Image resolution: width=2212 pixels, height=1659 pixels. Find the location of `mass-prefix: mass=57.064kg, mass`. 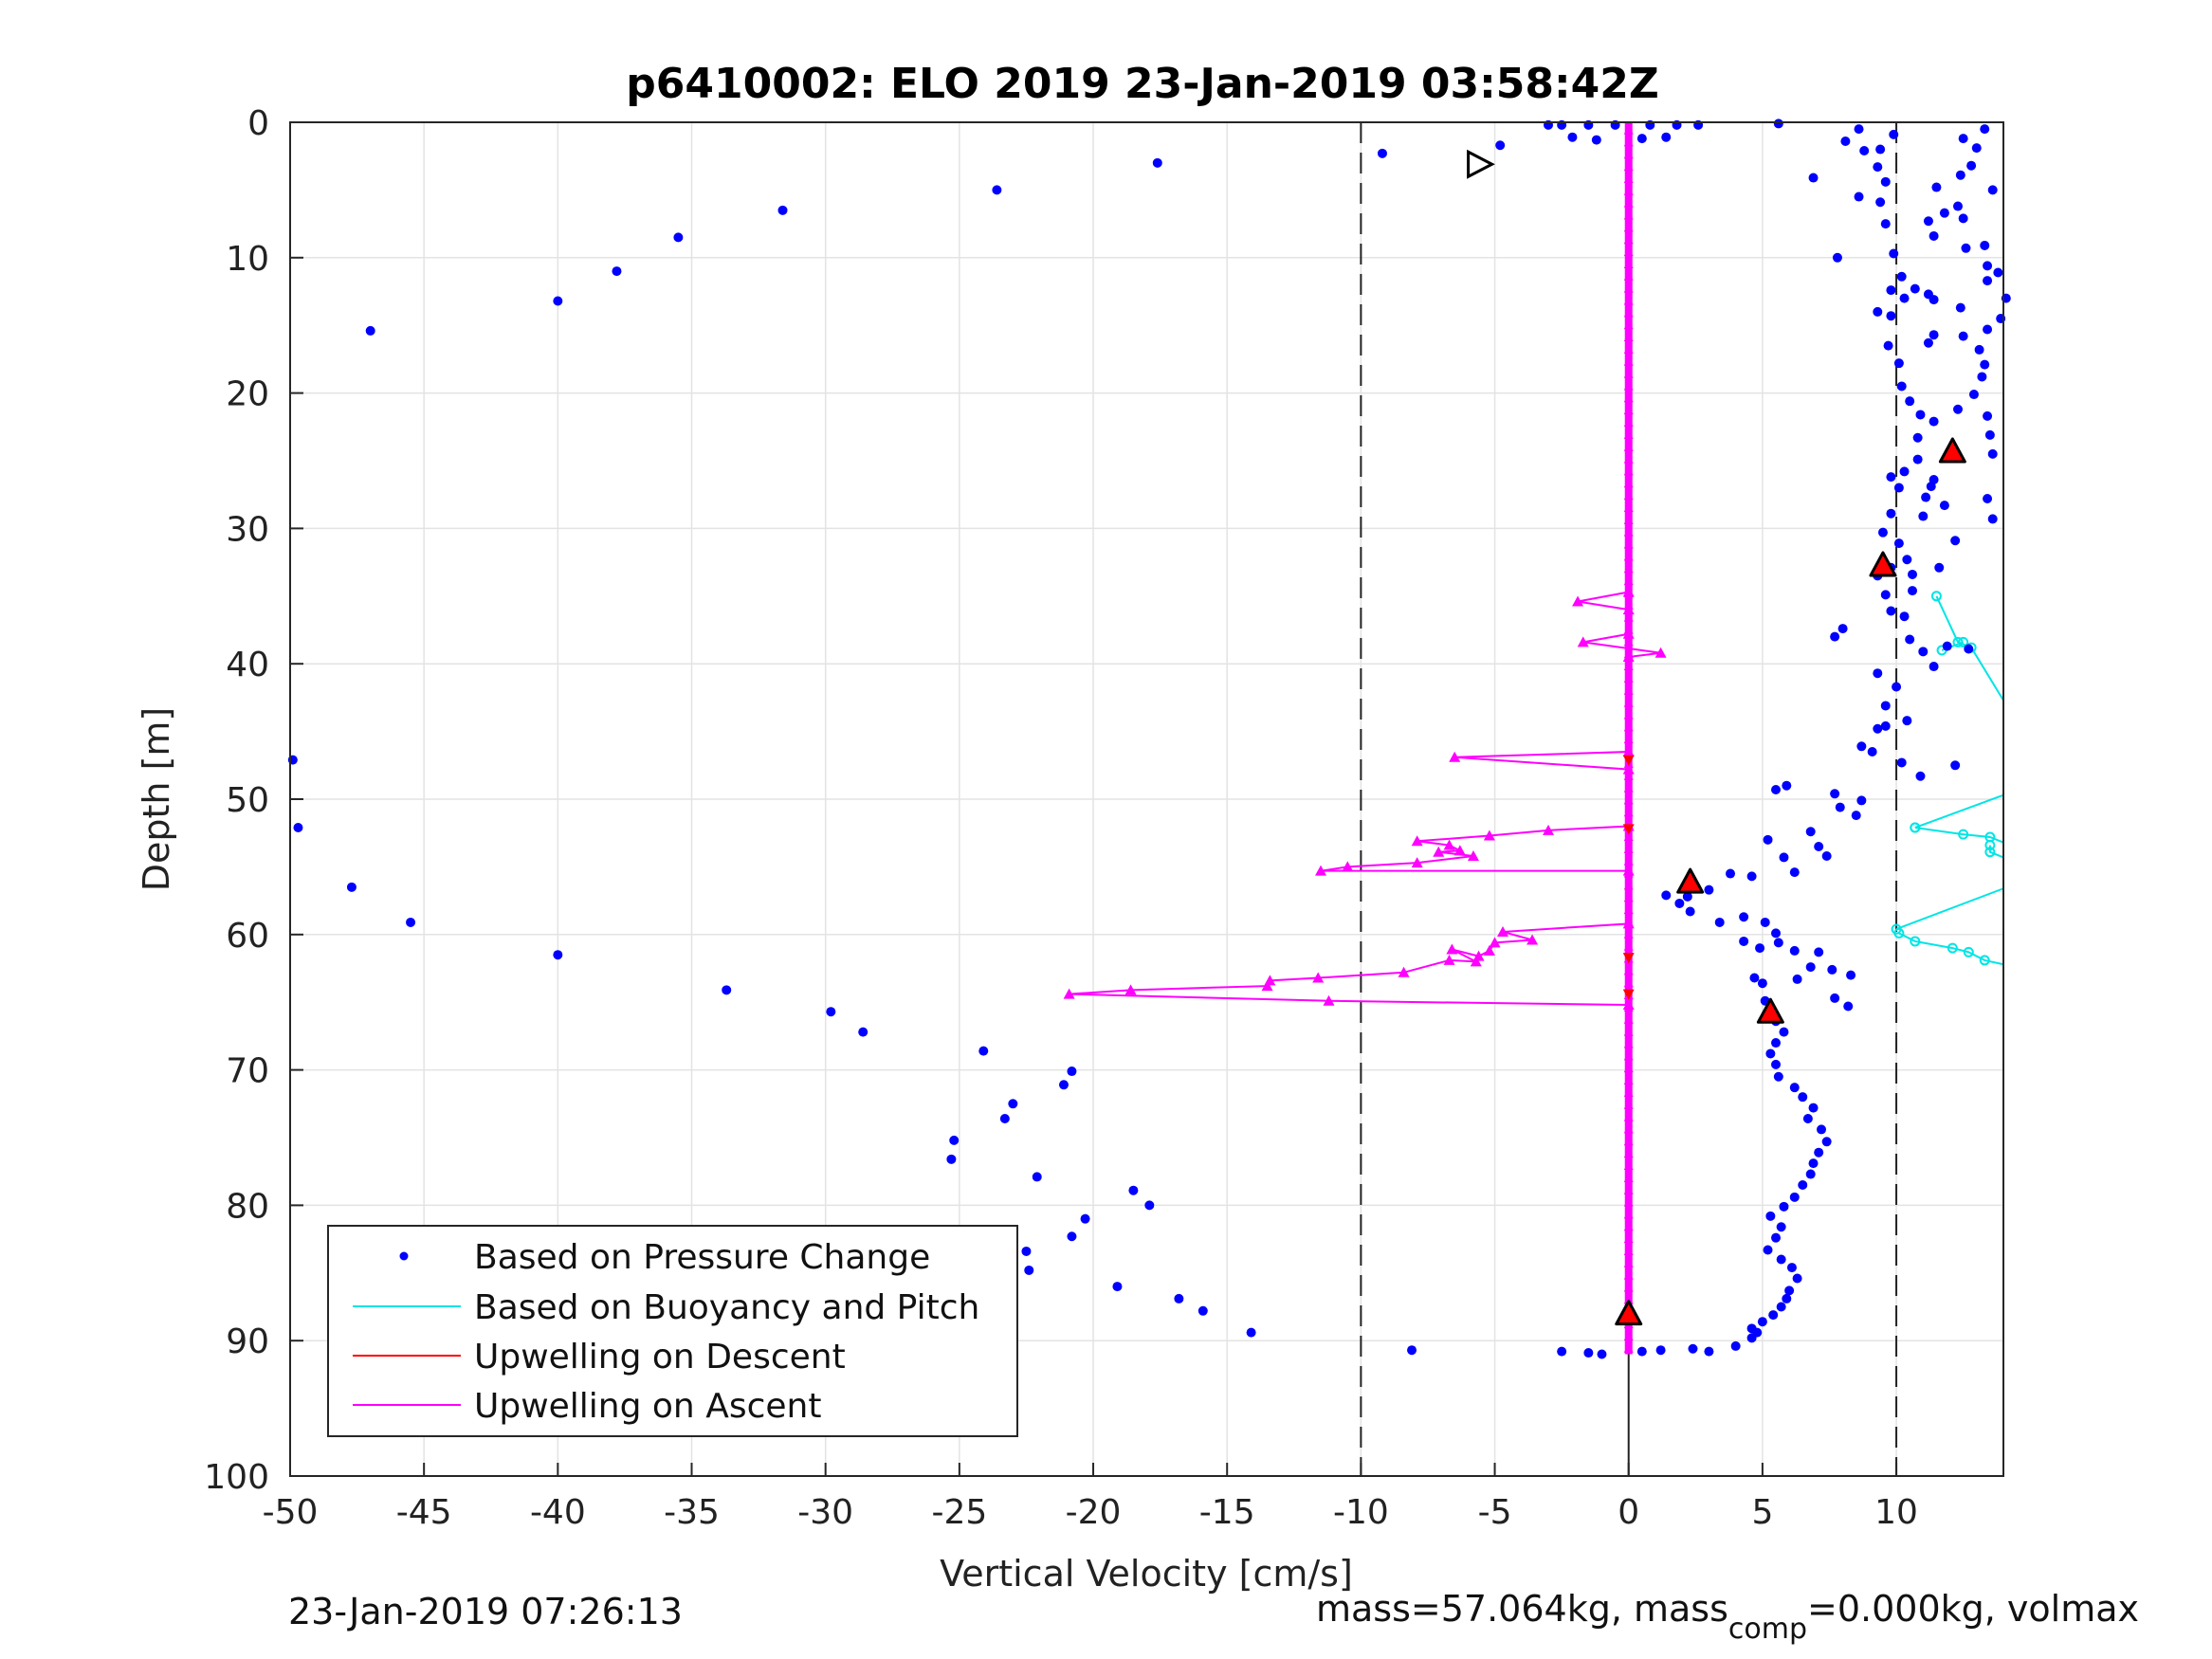

mass-prefix: mass=57.064kg, mass is located at coordinates (1522, 1609).